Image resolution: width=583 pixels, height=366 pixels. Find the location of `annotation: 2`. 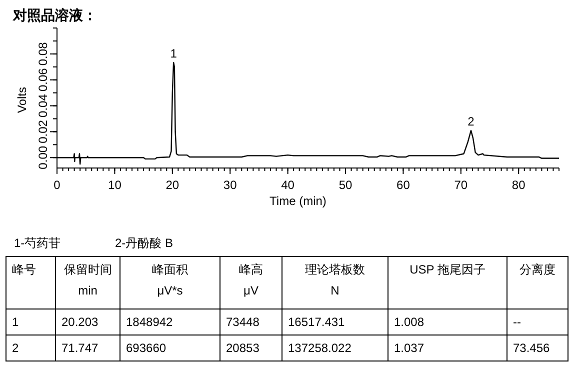

annotation: 2 is located at coordinates (471, 121).